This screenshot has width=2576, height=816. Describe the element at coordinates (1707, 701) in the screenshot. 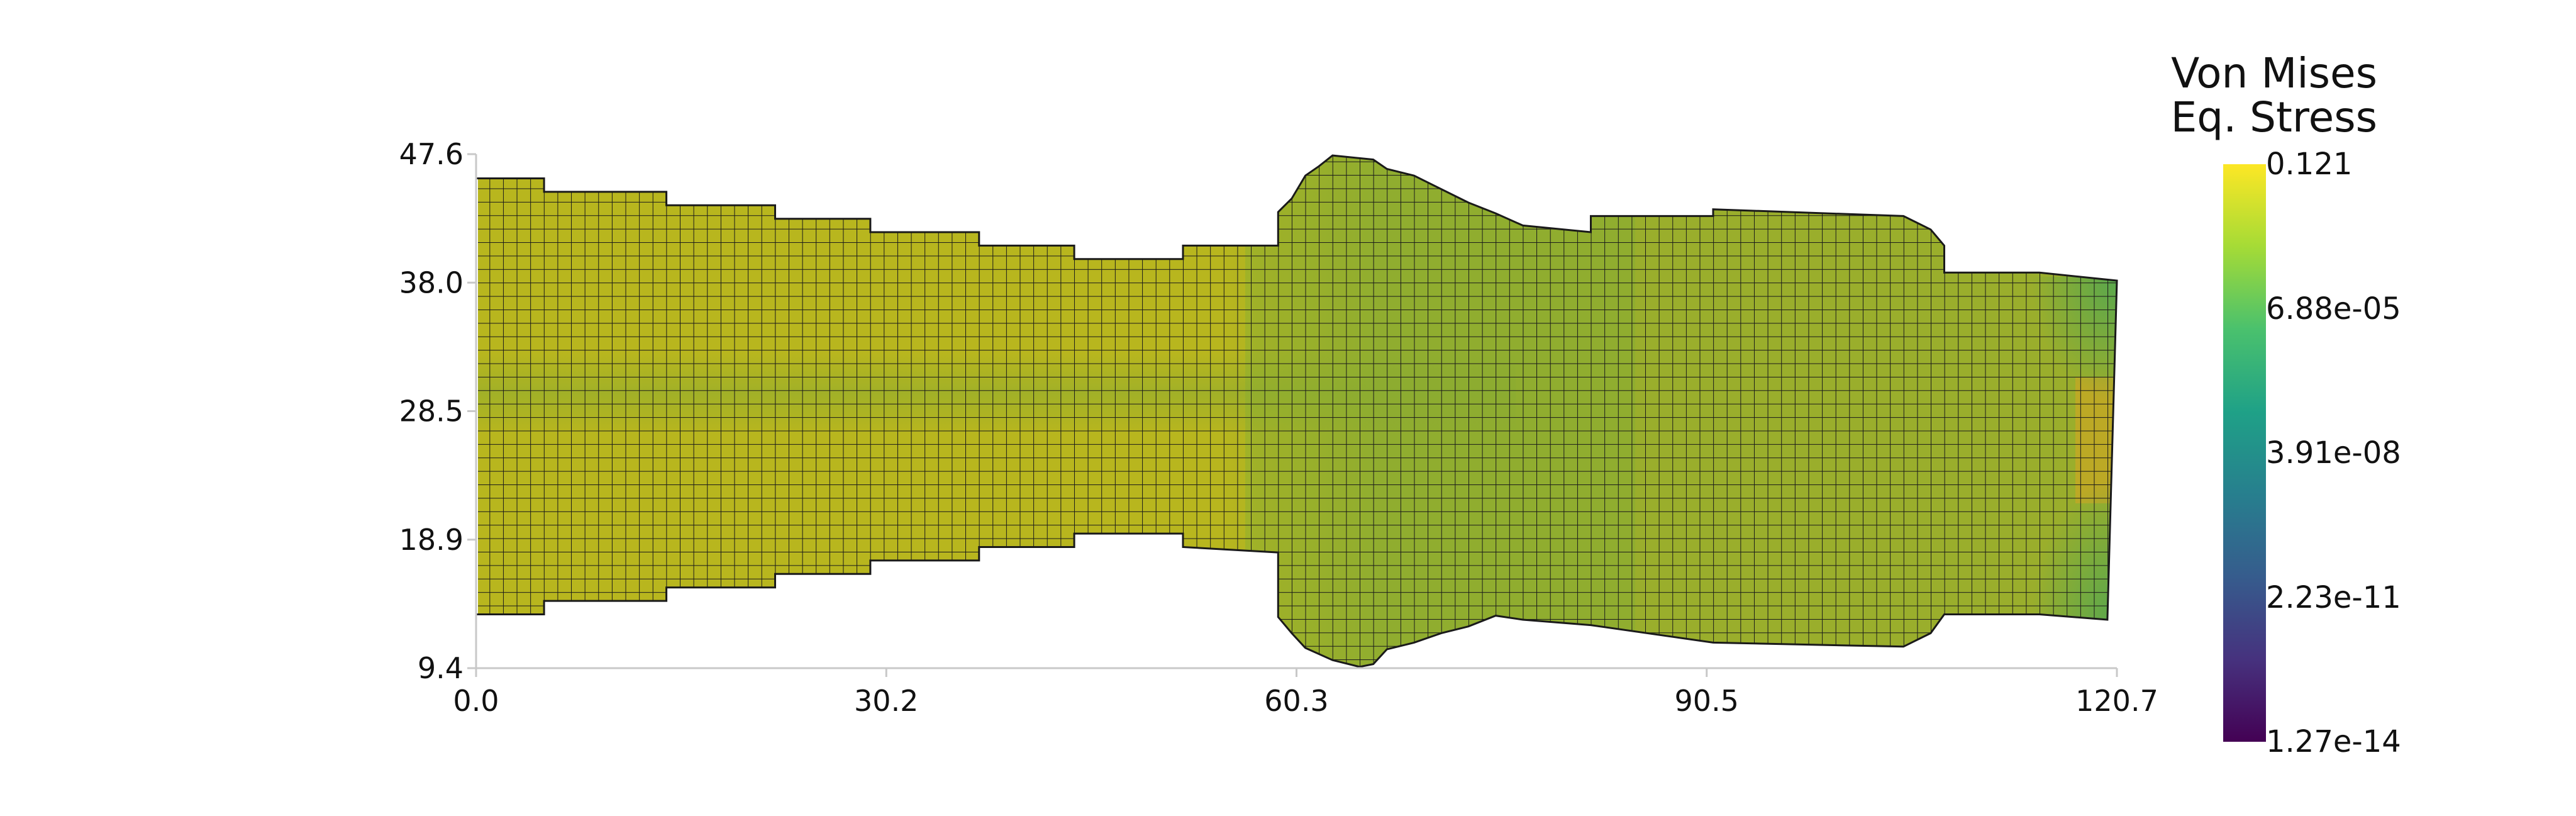

I see `x-tick-label: 90.5` at that location.